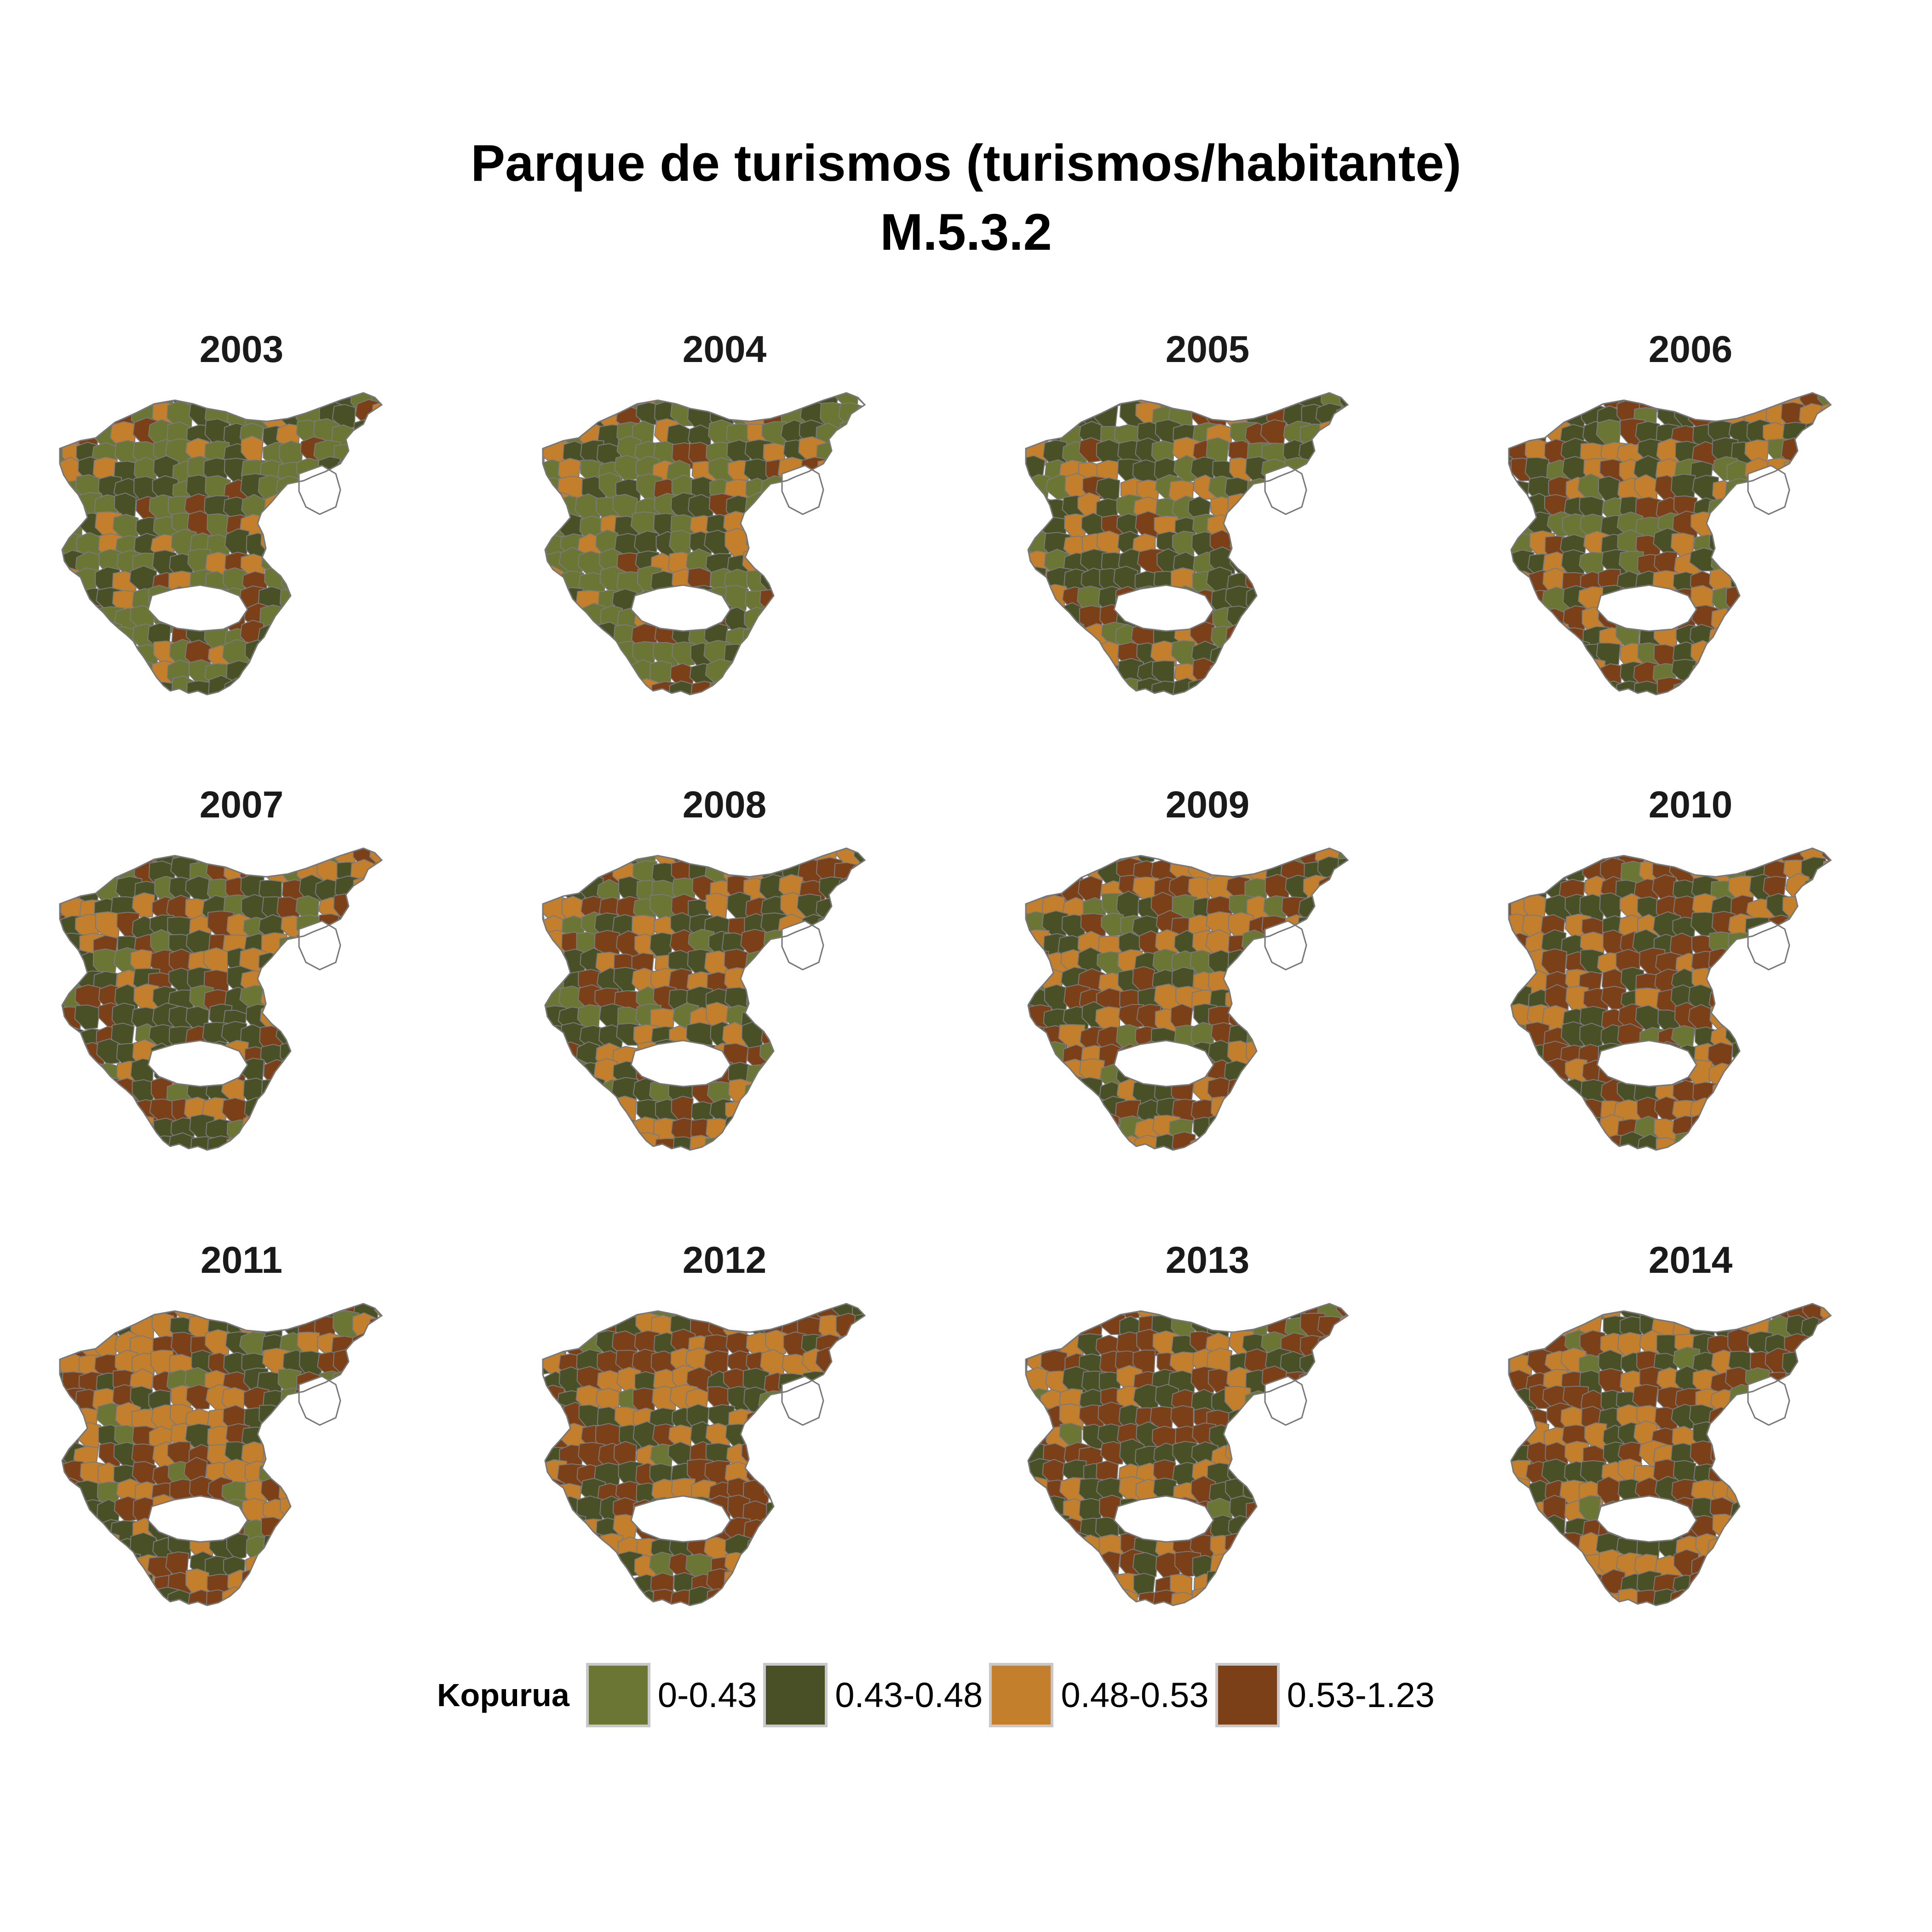 Image resolution: width=1932 pixels, height=1932 pixels. What do you see at coordinates (1768, 490) in the screenshot?
I see `no-data-area` at bounding box center [1768, 490].